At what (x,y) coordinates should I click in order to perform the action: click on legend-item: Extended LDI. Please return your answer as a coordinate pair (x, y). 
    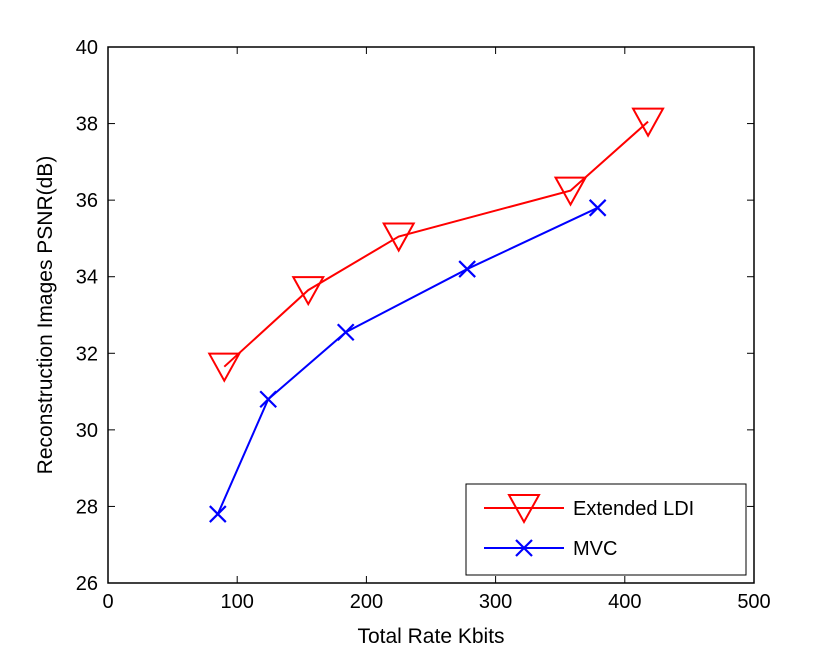
    Looking at the image, I should click on (589, 509).